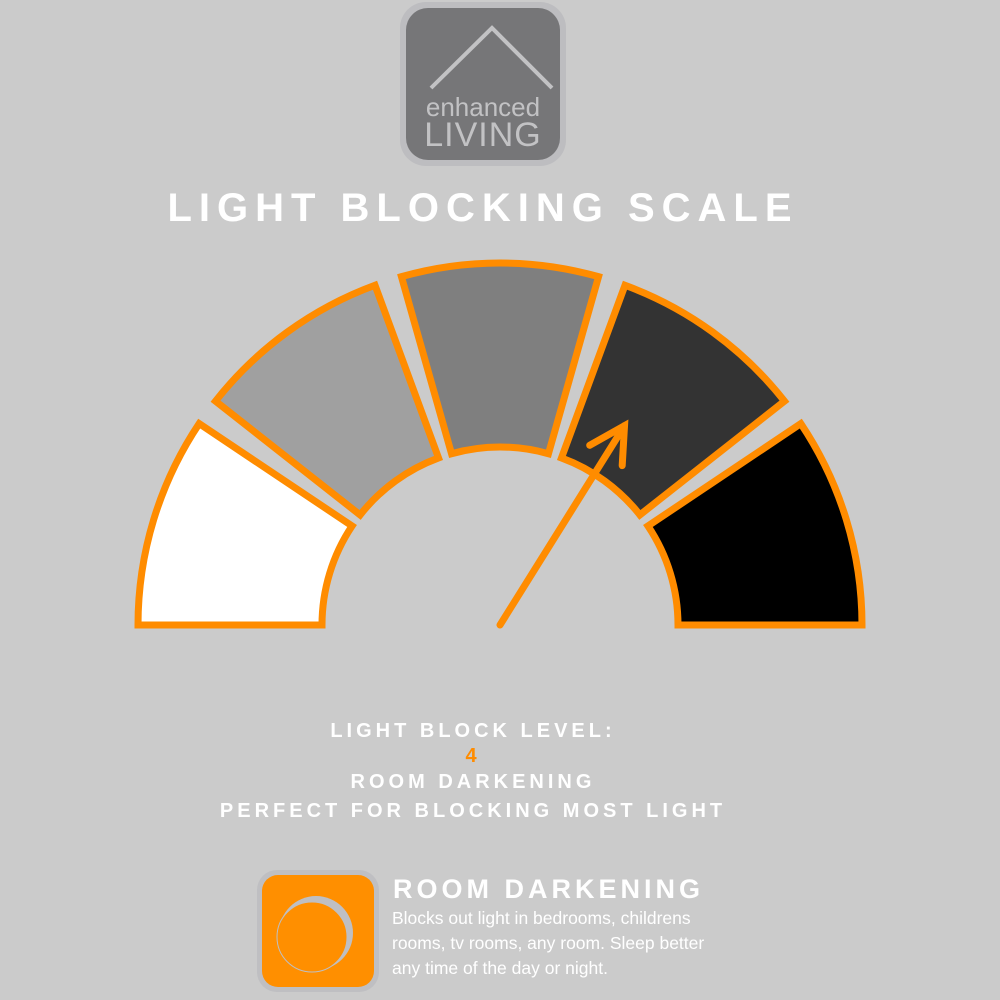 The width and height of the screenshot is (1000, 1000). I want to click on level-label: LIGHT BLOCK LEVEL:, so click(473, 731).